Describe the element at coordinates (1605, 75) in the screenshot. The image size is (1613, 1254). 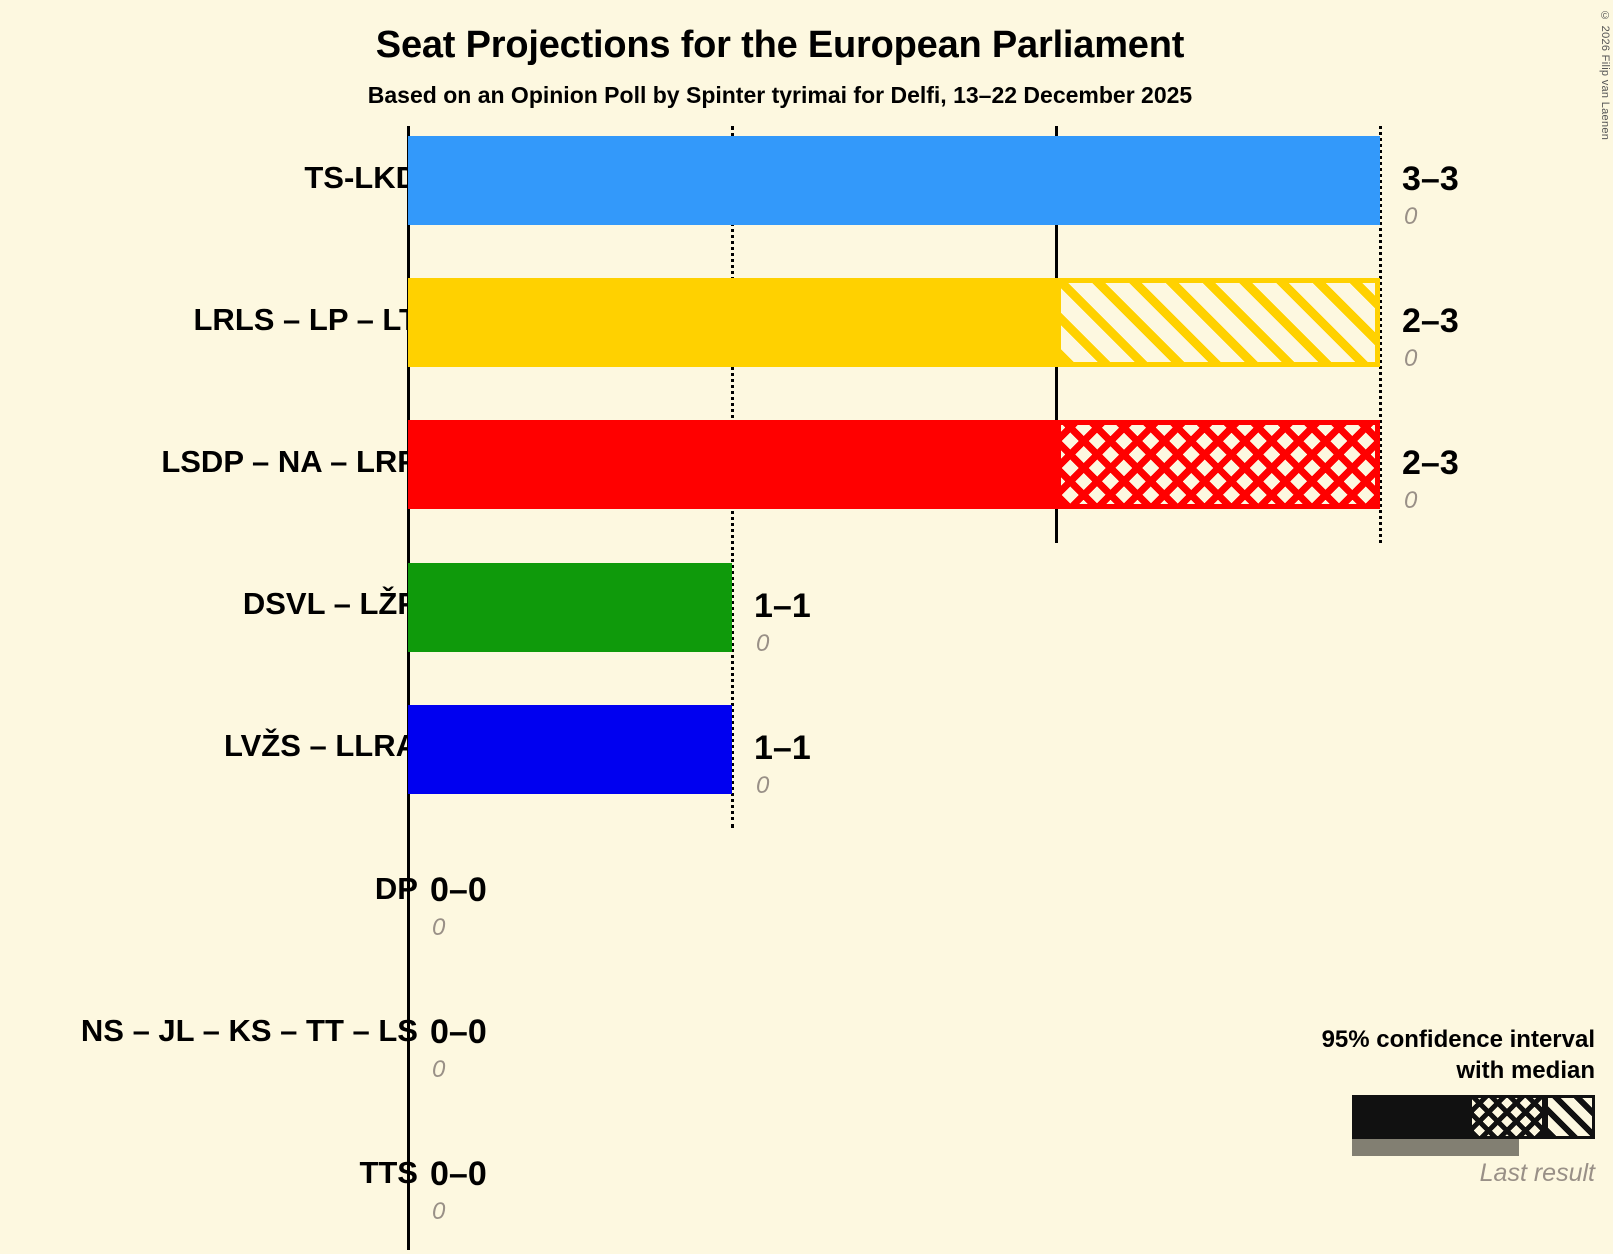
I see `copyright-notice: © 2026 Filip van Laenen` at that location.